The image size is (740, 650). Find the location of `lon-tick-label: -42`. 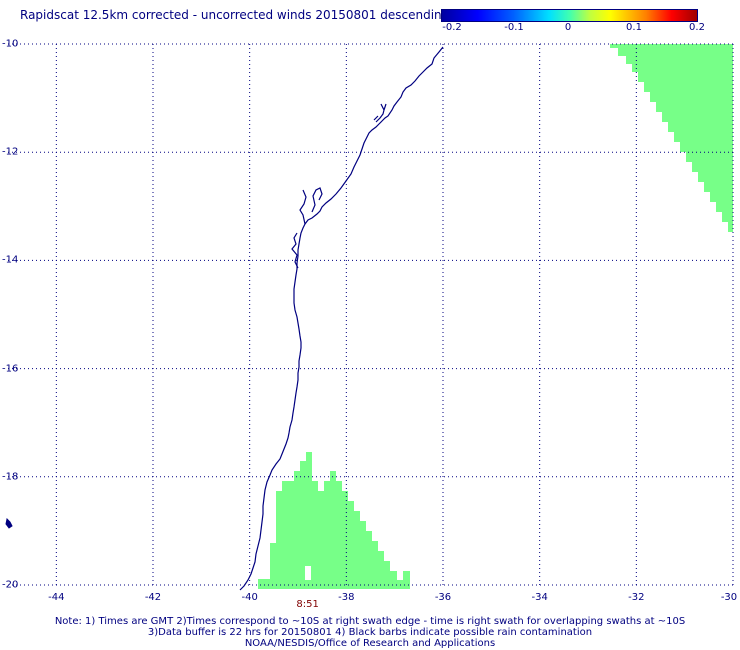

lon-tick-label: -42 is located at coordinates (153, 597).